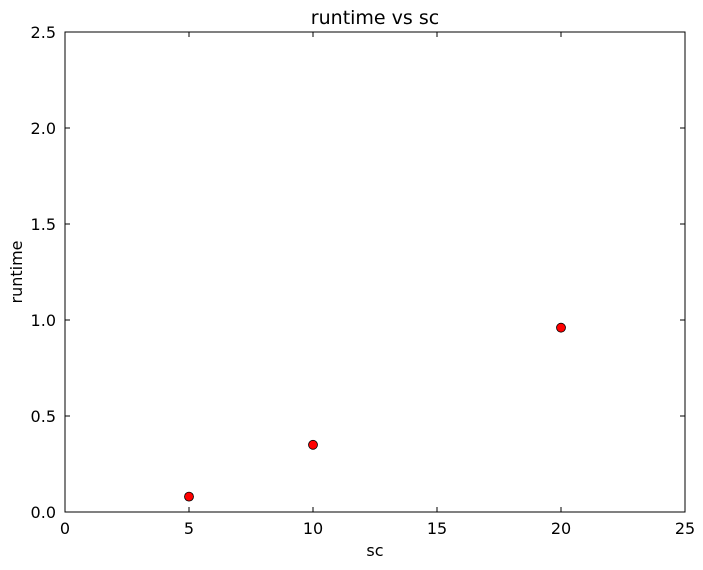 The height and width of the screenshot is (570, 703). I want to click on x-tick-label: 20, so click(561, 528).